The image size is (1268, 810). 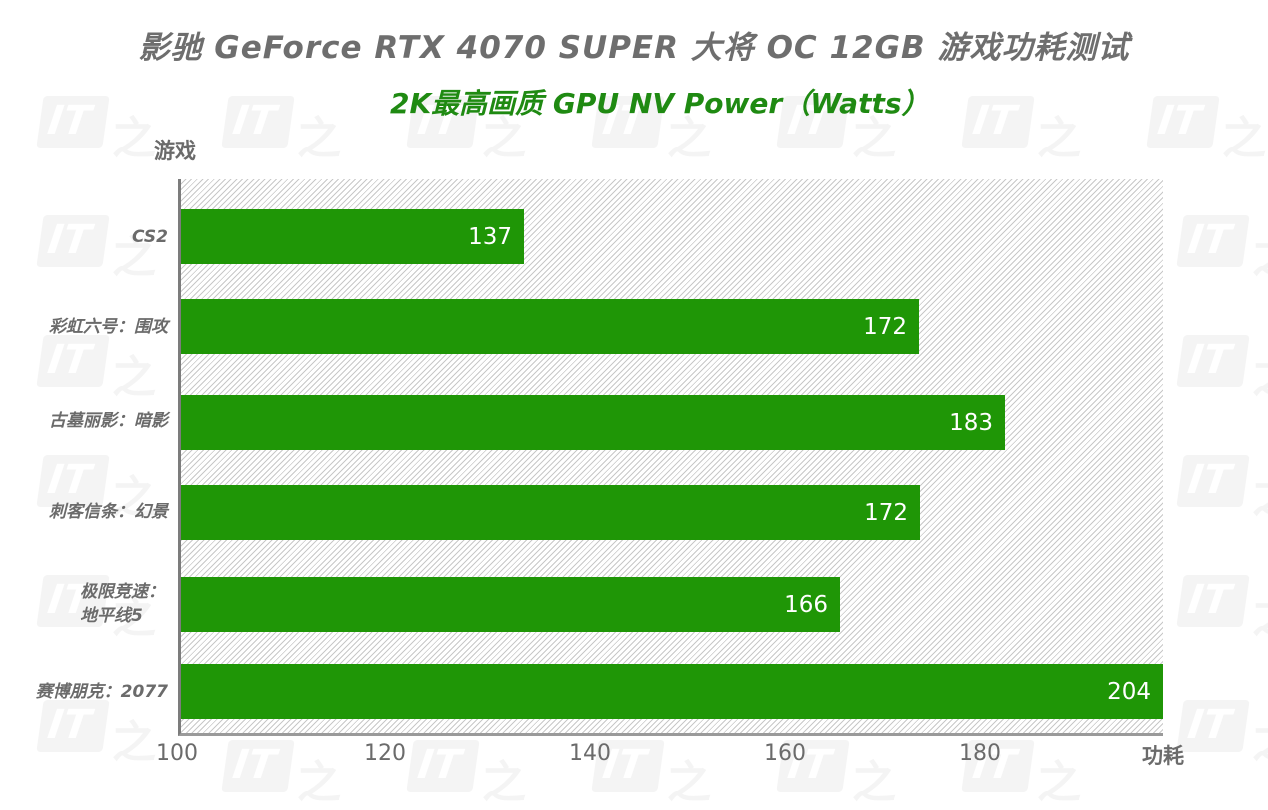 What do you see at coordinates (122, 592) in the screenshot?
I see `category-label-text: 极限竞速：` at bounding box center [122, 592].